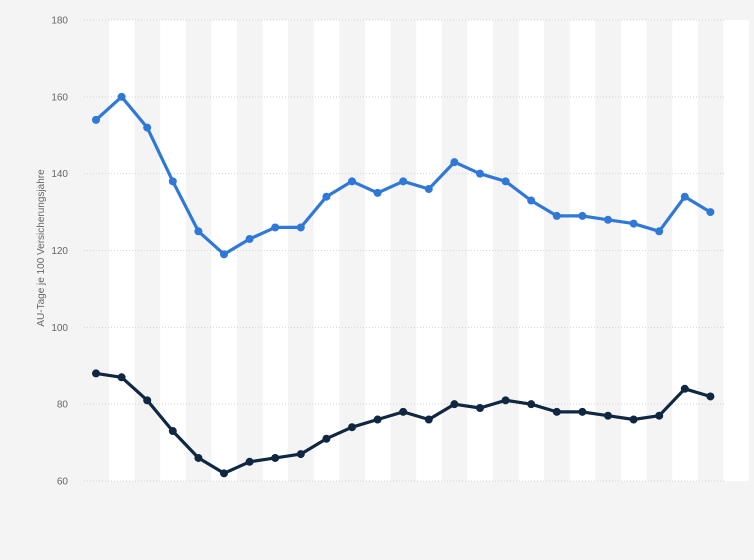 This screenshot has width=754, height=560. I want to click on y-tick-label: 100, so click(59, 328).